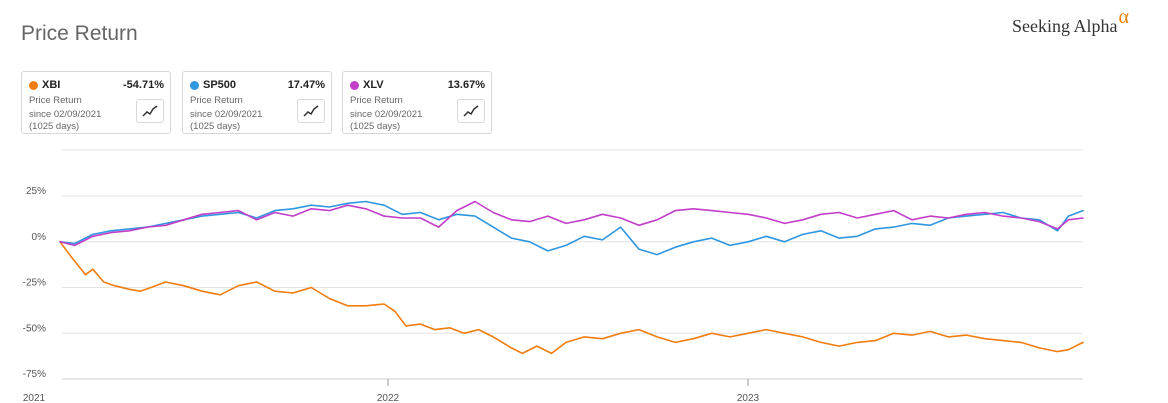 This screenshot has width=1168, height=403. What do you see at coordinates (79, 33) in the screenshot?
I see `chart-title: Price Return` at bounding box center [79, 33].